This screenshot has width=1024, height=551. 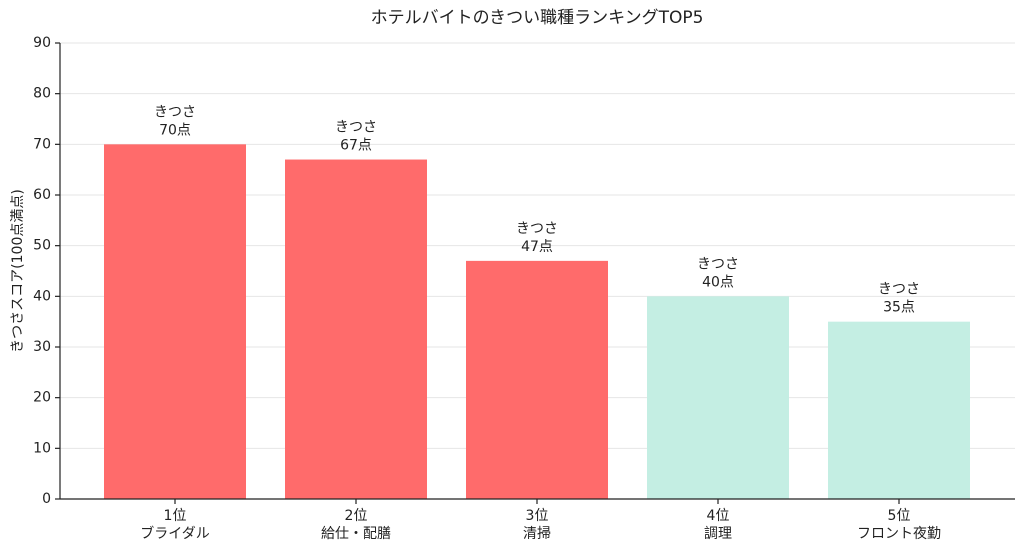 I want to click on x-tick-label: 5位フロント夜勤, so click(x=899, y=525).